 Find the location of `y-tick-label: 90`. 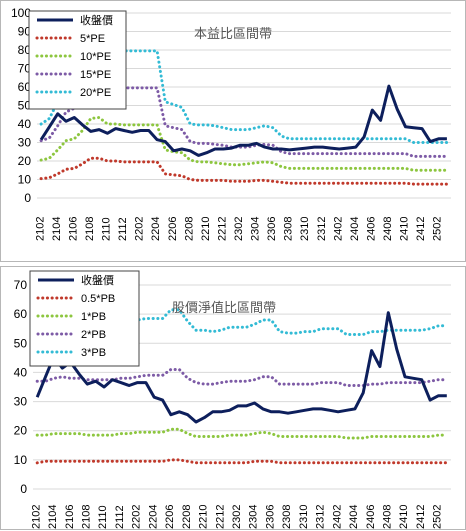

y-tick-label: 90 is located at coordinates (25, 32).